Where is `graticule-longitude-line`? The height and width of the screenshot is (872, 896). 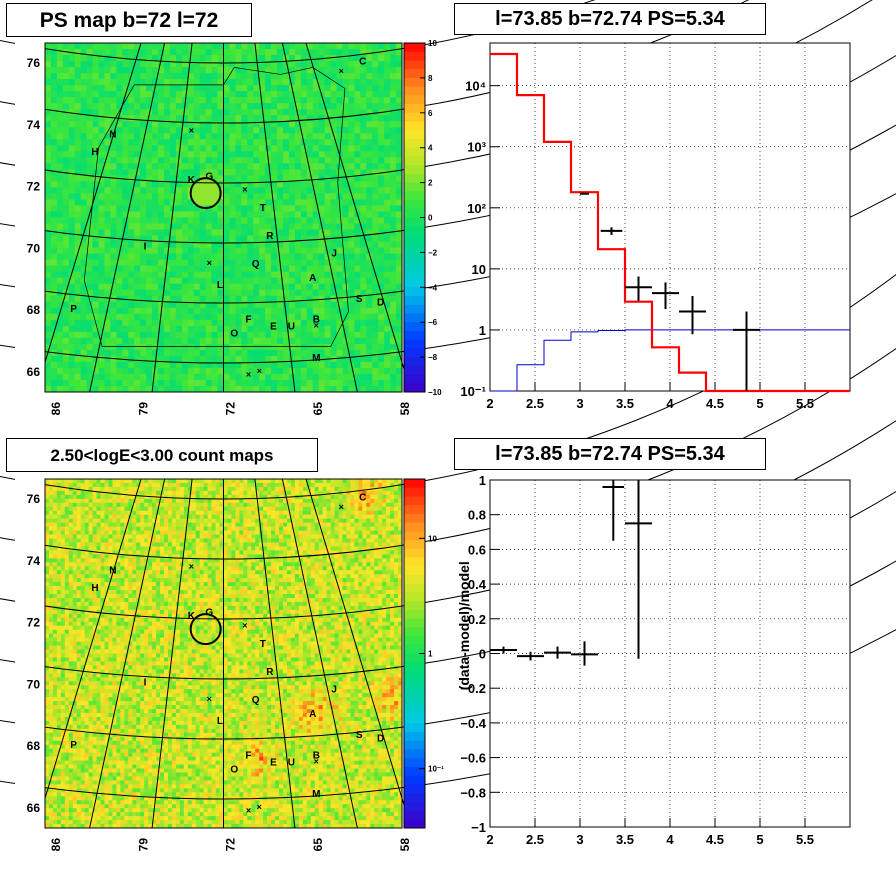 graticule-longitude-line is located at coordinates (275, 217).